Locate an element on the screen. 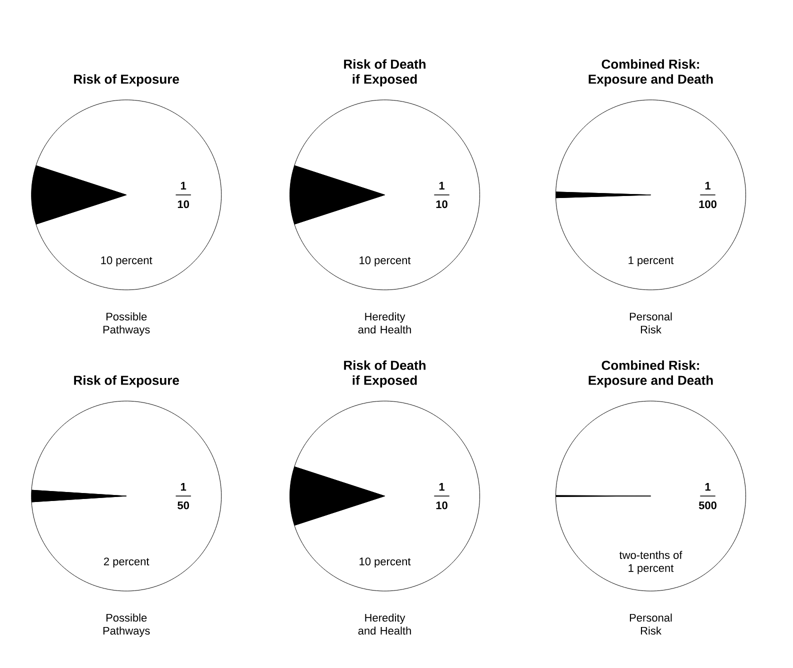 The image size is (793, 668). text: two-tenths of is located at coordinates (650, 554).